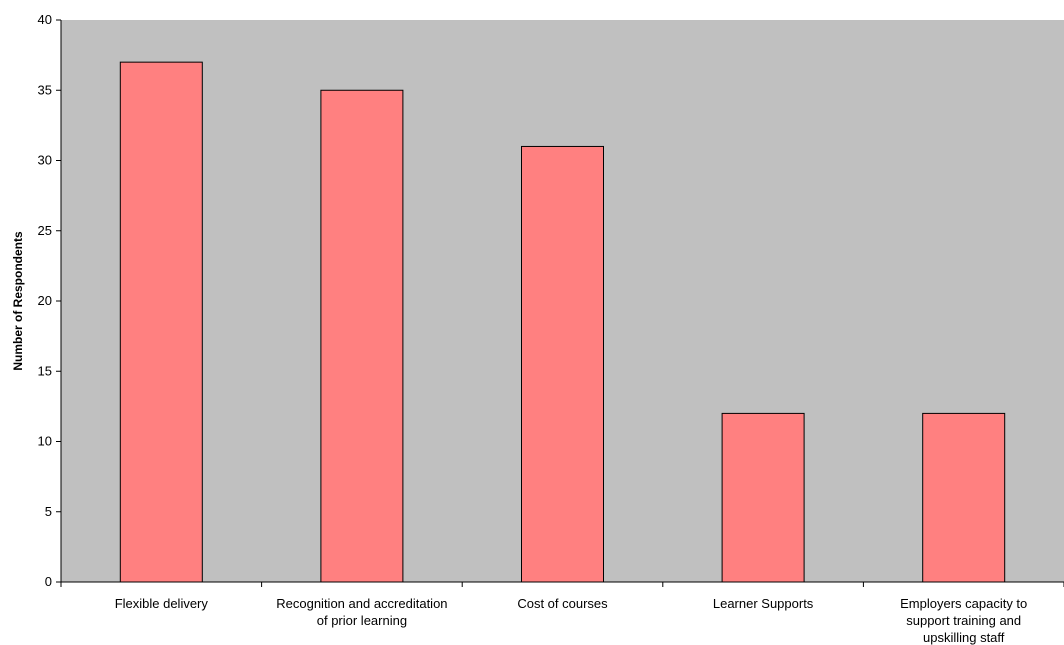  I want to click on x-category-label: Cost of courses, so click(562, 603).